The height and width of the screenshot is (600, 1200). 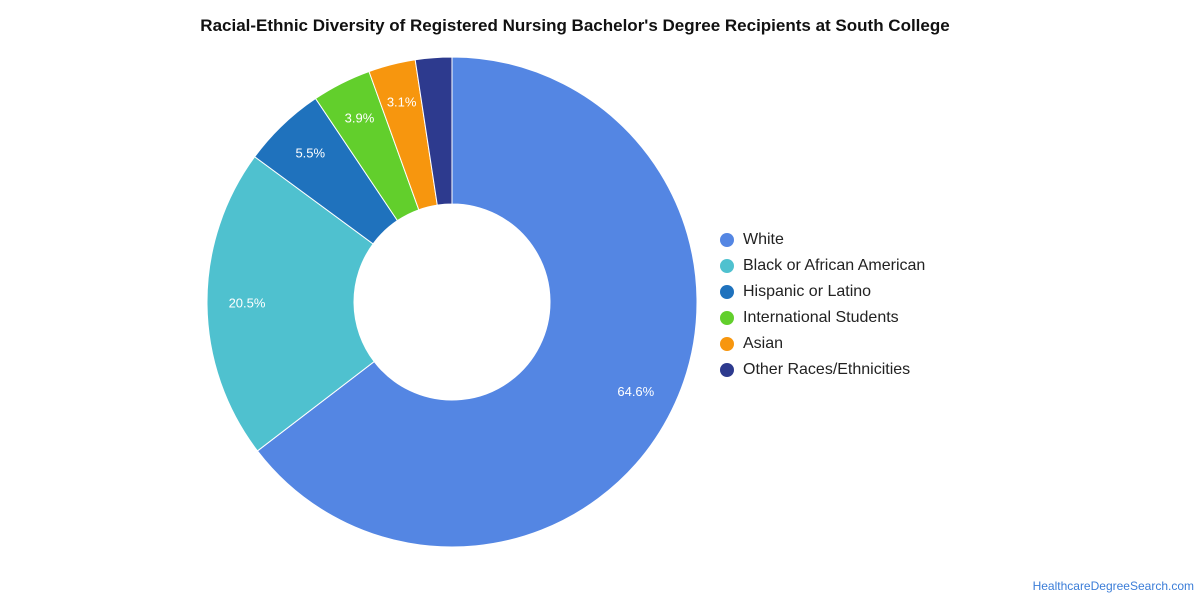 I want to click on slice-label-black-or-african-american: 20.5%, so click(x=247, y=302).